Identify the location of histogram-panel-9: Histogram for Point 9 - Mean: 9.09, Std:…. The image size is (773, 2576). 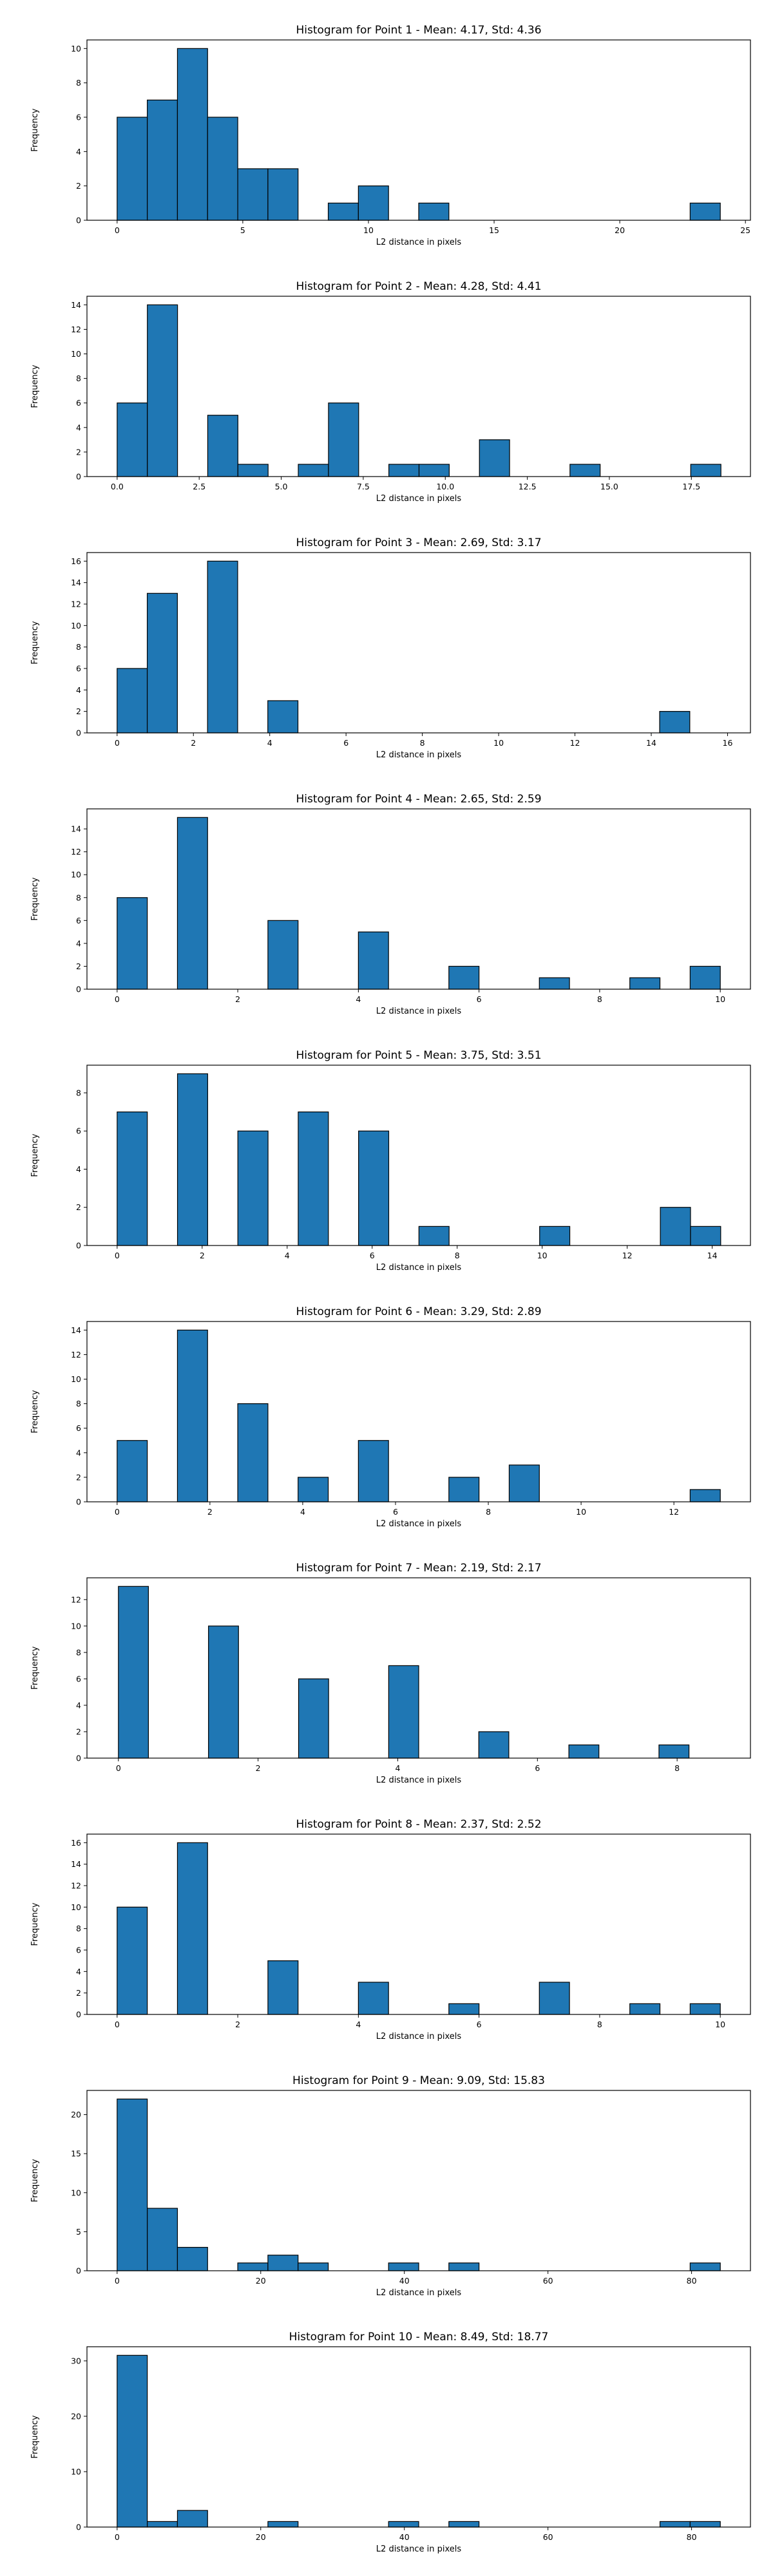
(390, 2186).